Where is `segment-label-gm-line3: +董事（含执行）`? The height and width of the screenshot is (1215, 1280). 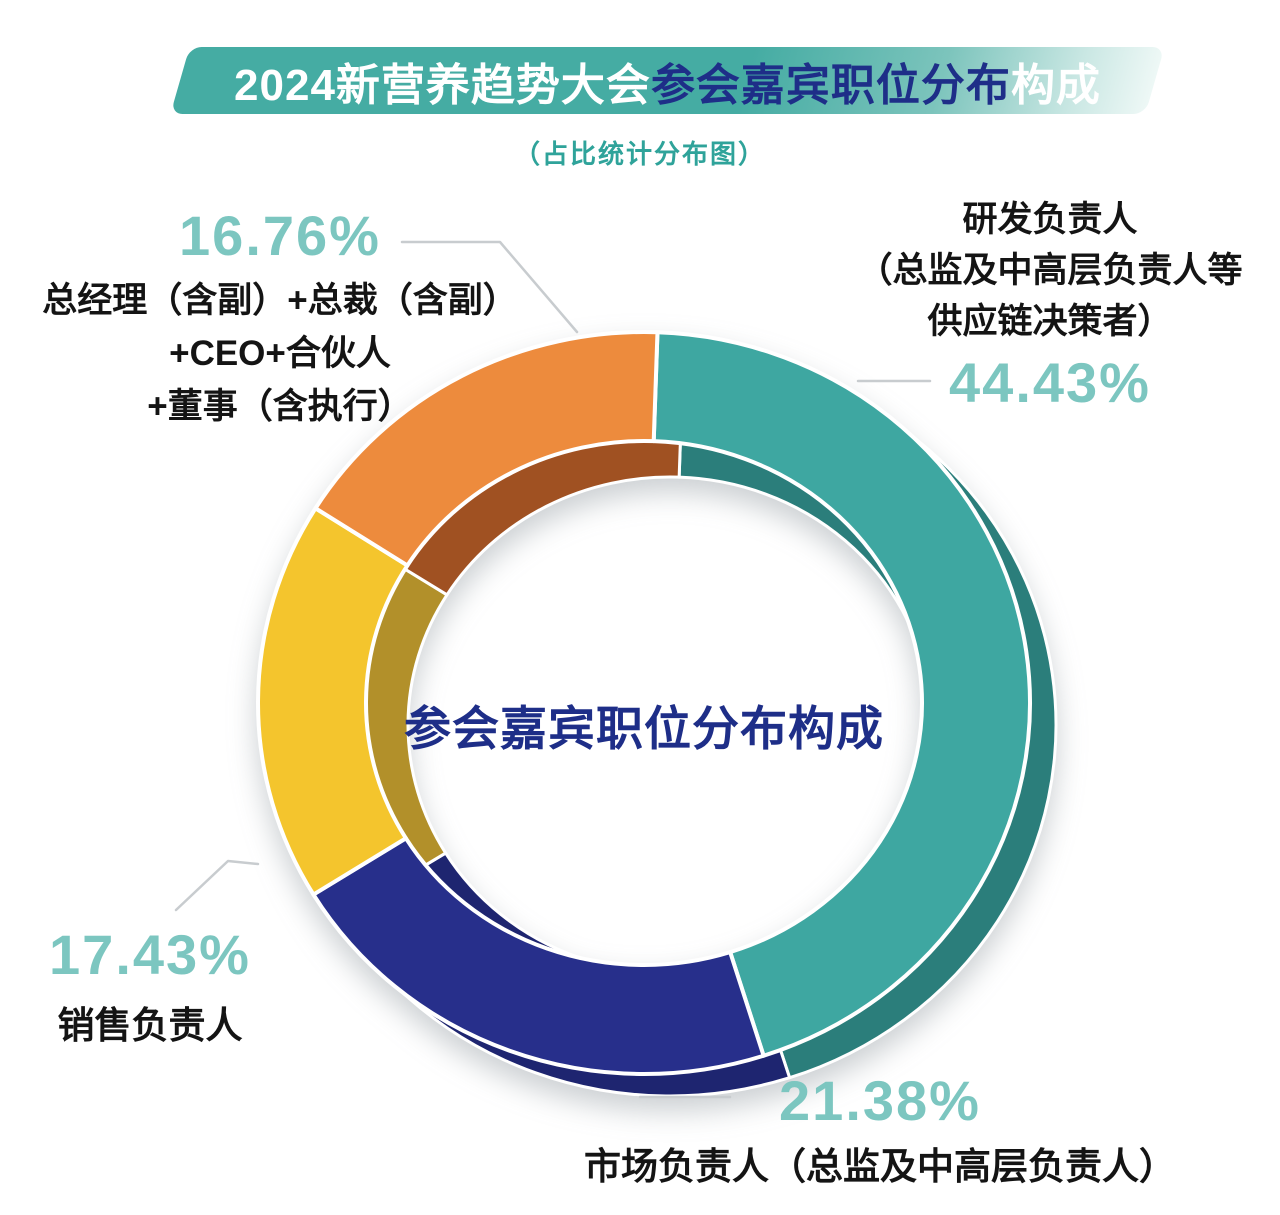
segment-label-gm-line3: +董事（含执行） is located at coordinates (280, 406).